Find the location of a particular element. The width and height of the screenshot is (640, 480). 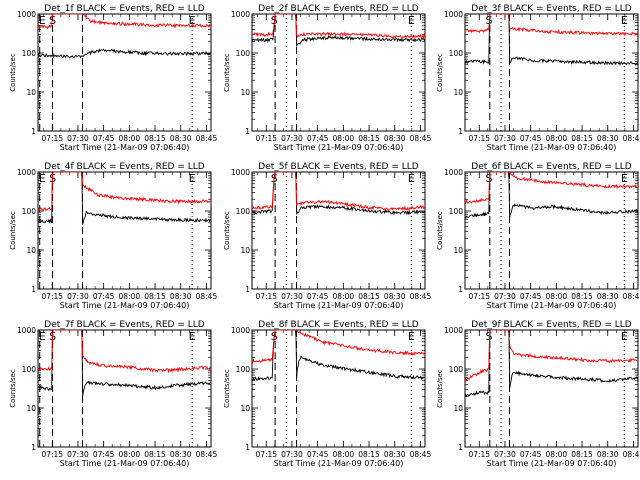

plot-title: Det_6f BLACK = Events, RED = LLD is located at coordinates (551, 167).